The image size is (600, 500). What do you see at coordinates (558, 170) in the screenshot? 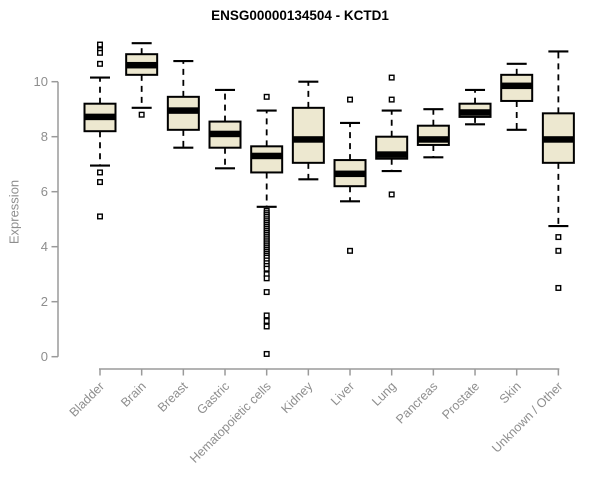
I see `boxplot-unknown-other` at bounding box center [558, 170].